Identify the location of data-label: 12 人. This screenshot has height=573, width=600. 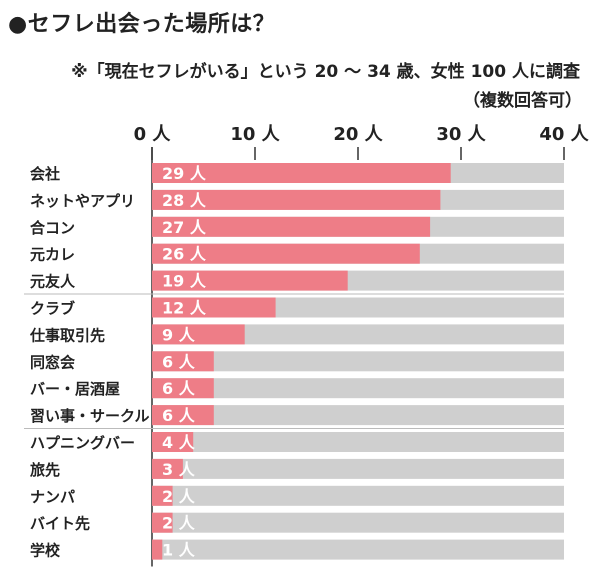
(184, 308).